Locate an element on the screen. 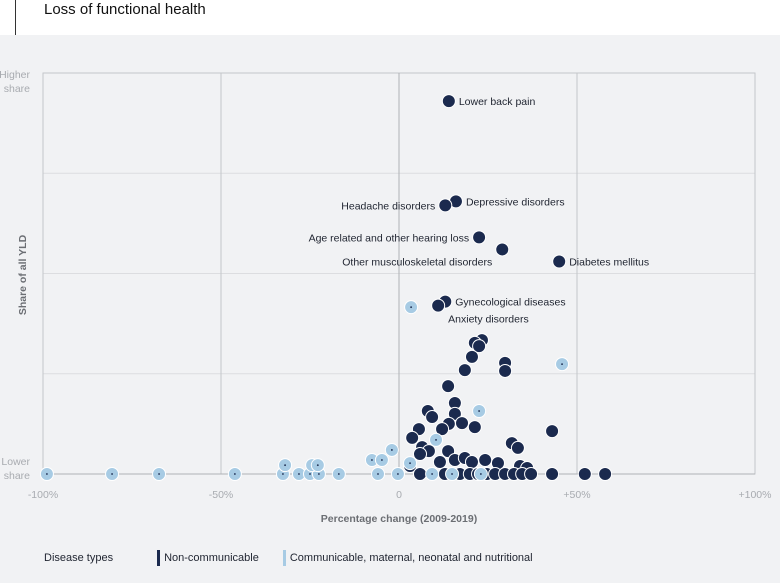  legend-item-non-communicable: Non-communicable is located at coordinates (208, 558).